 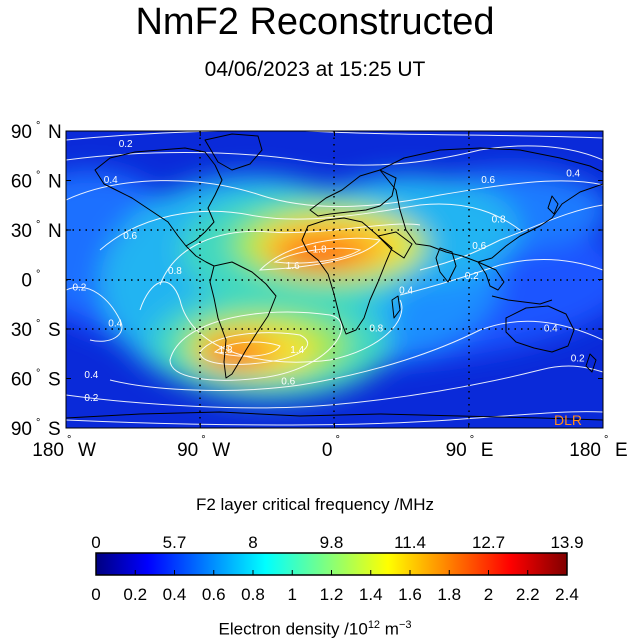 I want to click on contour-label-5: 0.4, so click(x=115, y=324).